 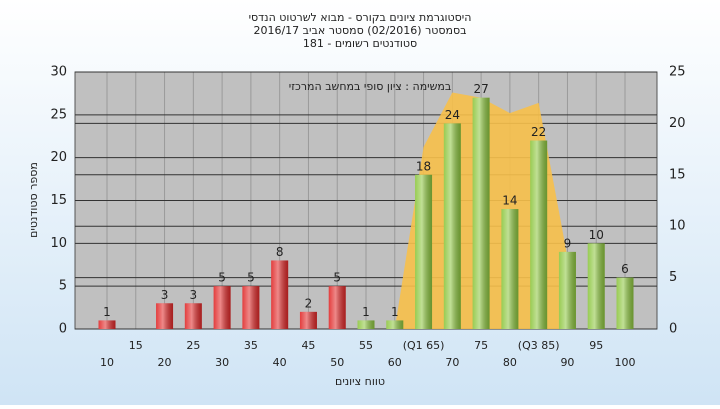 What do you see at coordinates (673, 329) in the screenshot?
I see `y2-tick-label: 0` at bounding box center [673, 329].